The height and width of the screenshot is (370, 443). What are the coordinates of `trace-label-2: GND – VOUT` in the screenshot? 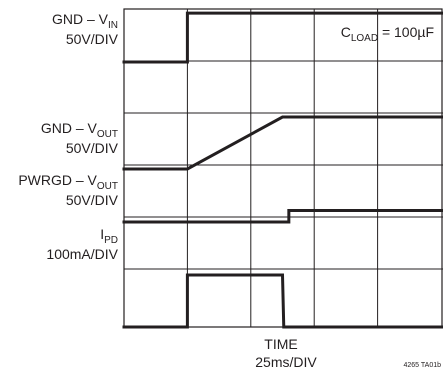 It's located at (79, 130).